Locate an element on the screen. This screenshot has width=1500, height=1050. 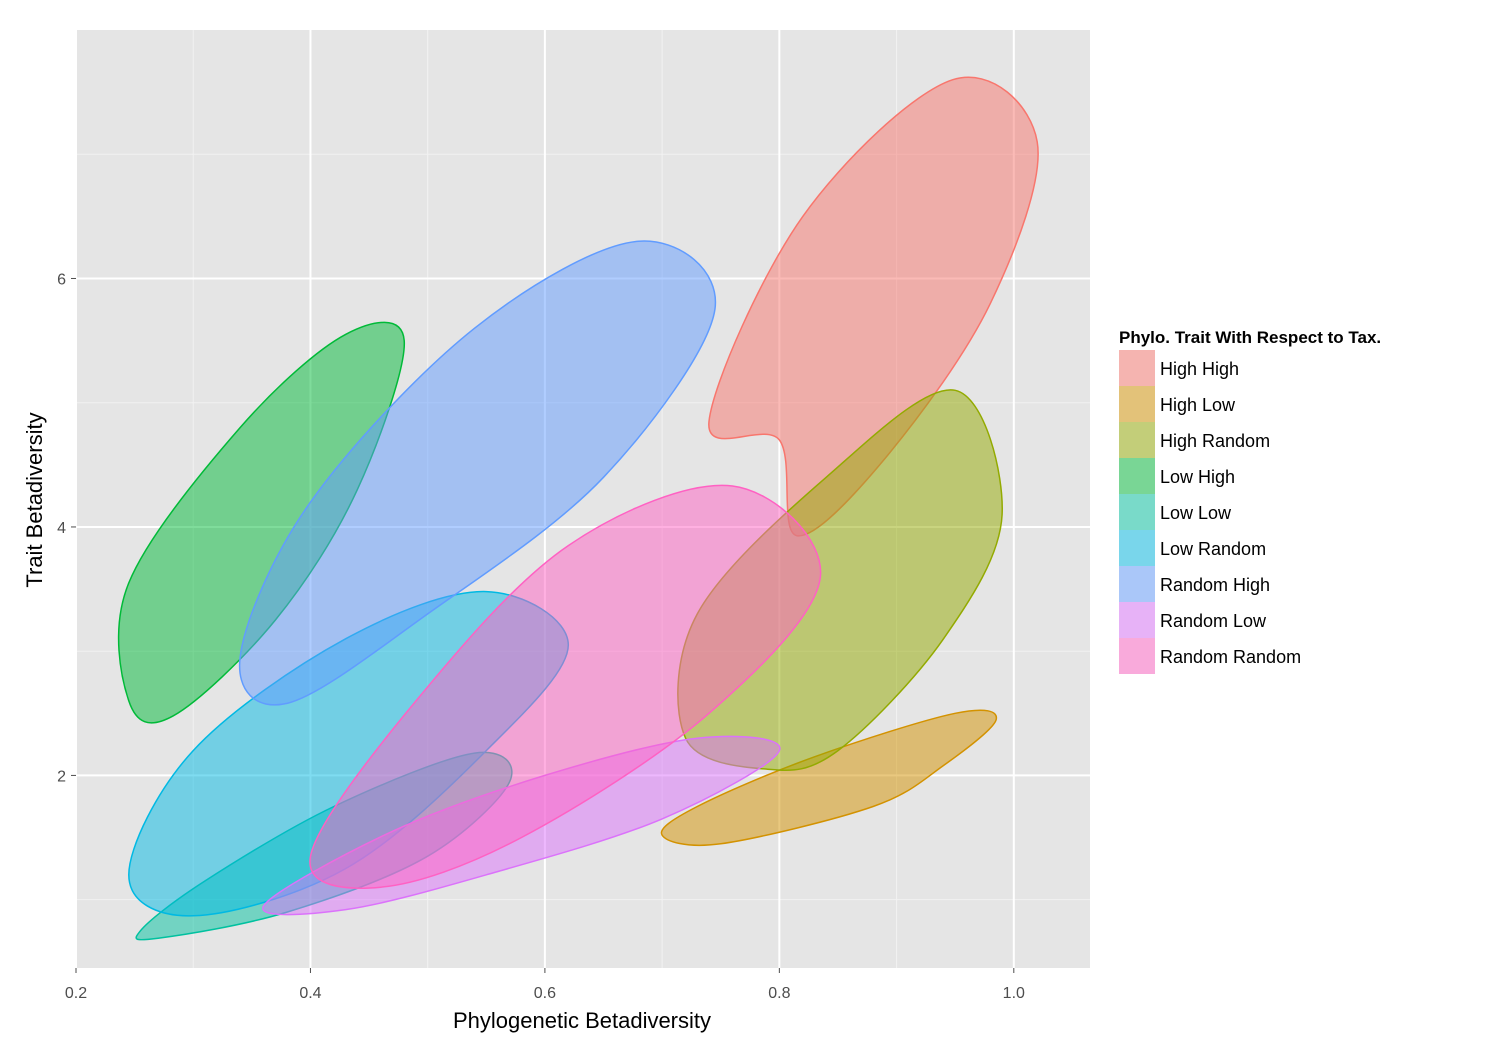
legend-swatch-low-low is located at coordinates (1137, 512).